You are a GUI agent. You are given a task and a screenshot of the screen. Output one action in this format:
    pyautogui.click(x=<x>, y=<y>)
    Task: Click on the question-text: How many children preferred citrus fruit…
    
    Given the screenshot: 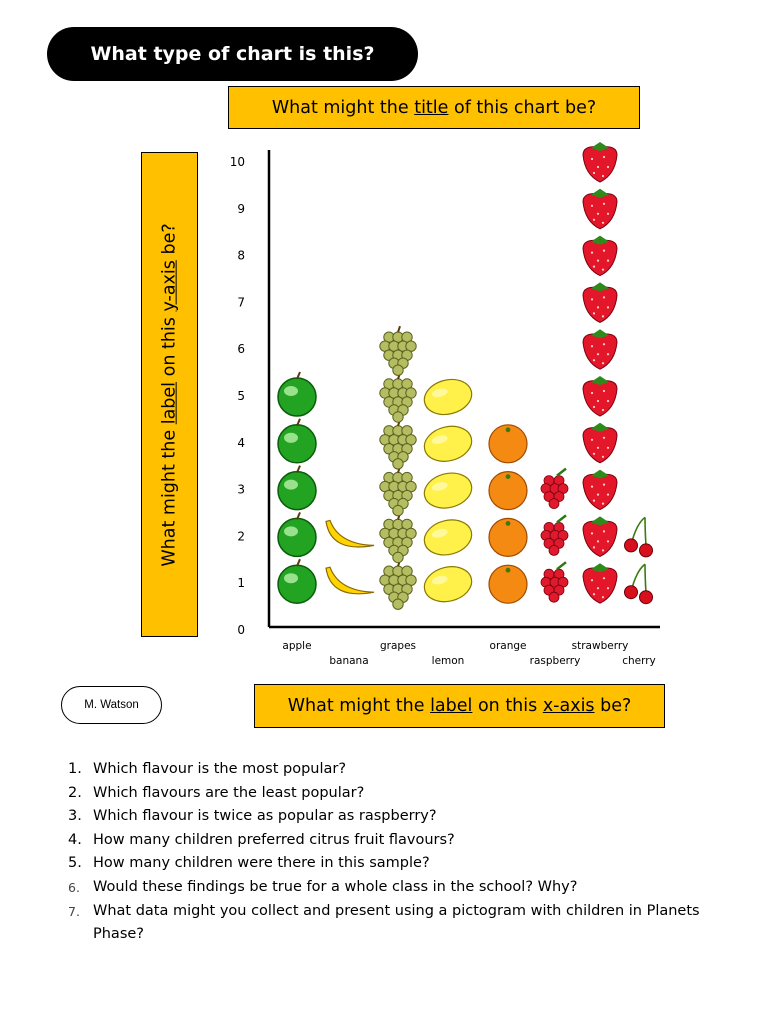 What is the action you would take?
    pyautogui.click(x=274, y=839)
    